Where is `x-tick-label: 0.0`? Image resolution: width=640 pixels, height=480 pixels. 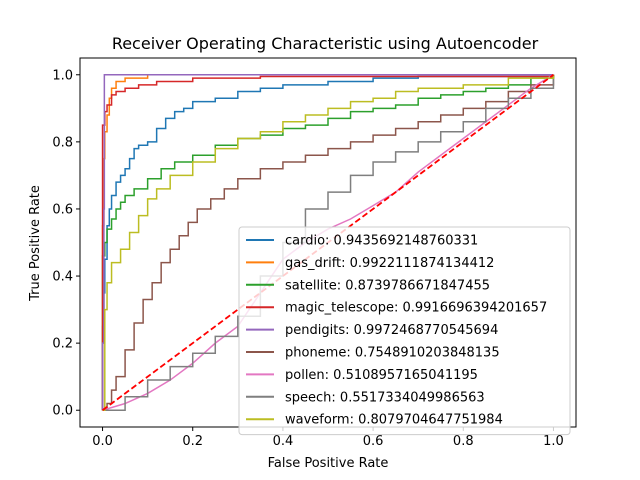 x-tick-label: 0.0 is located at coordinates (102, 441).